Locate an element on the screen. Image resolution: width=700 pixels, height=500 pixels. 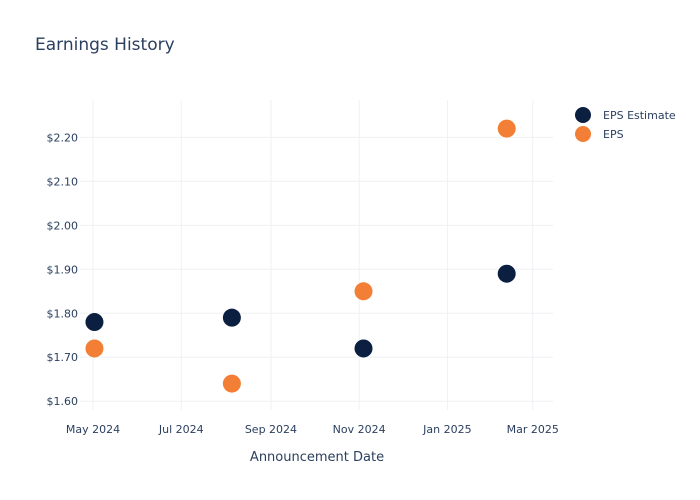
y-tick-label: $1.60 is located at coordinates (63, 401).